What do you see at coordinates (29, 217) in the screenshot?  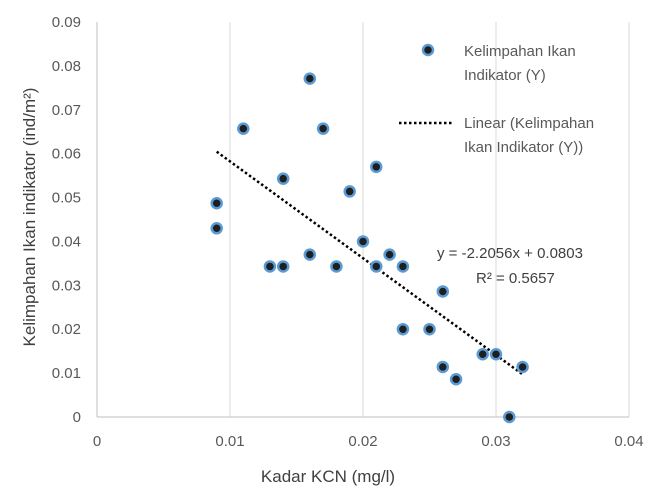 I see `y-axis-title: Kelimpahan Ikan indikator (ind/m²)` at bounding box center [29, 217].